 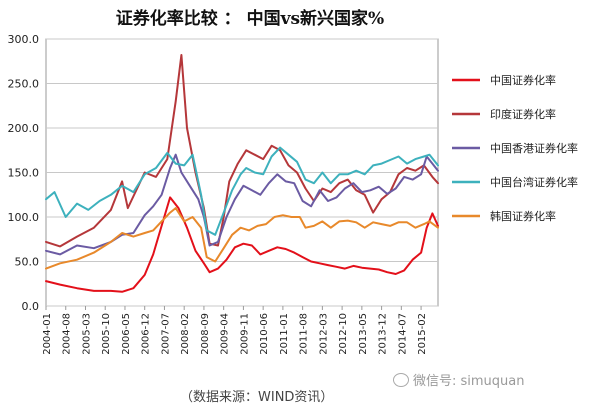 What do you see at coordinates (304, 334) in the screenshot?
I see `x-tick-label: 2011-08` at bounding box center [304, 334].